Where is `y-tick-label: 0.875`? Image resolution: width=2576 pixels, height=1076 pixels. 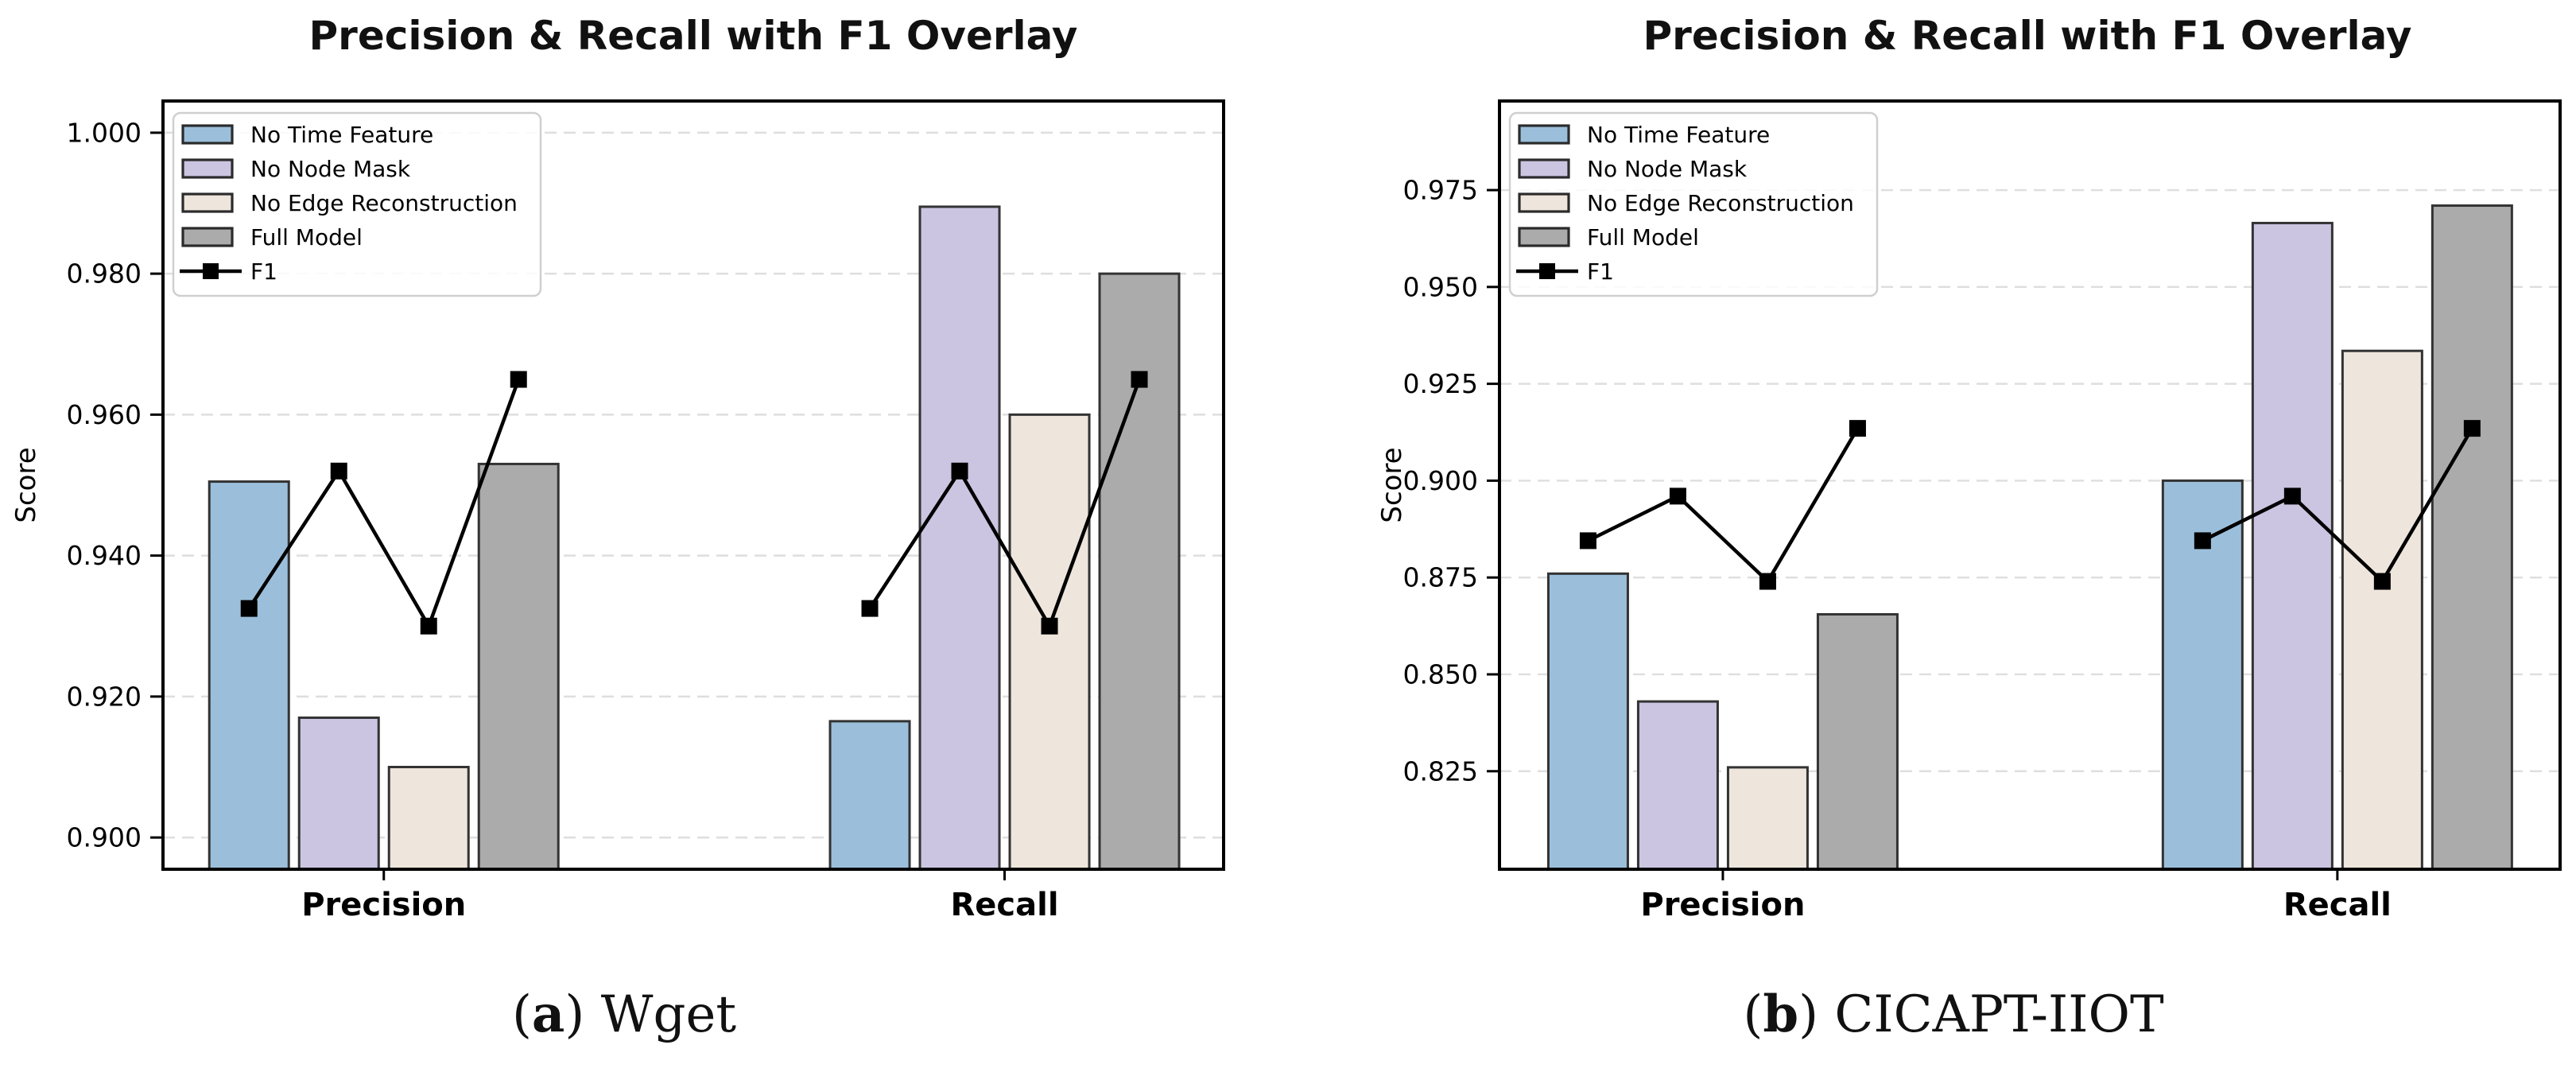 y-tick-label: 0.875 is located at coordinates (1441, 578).